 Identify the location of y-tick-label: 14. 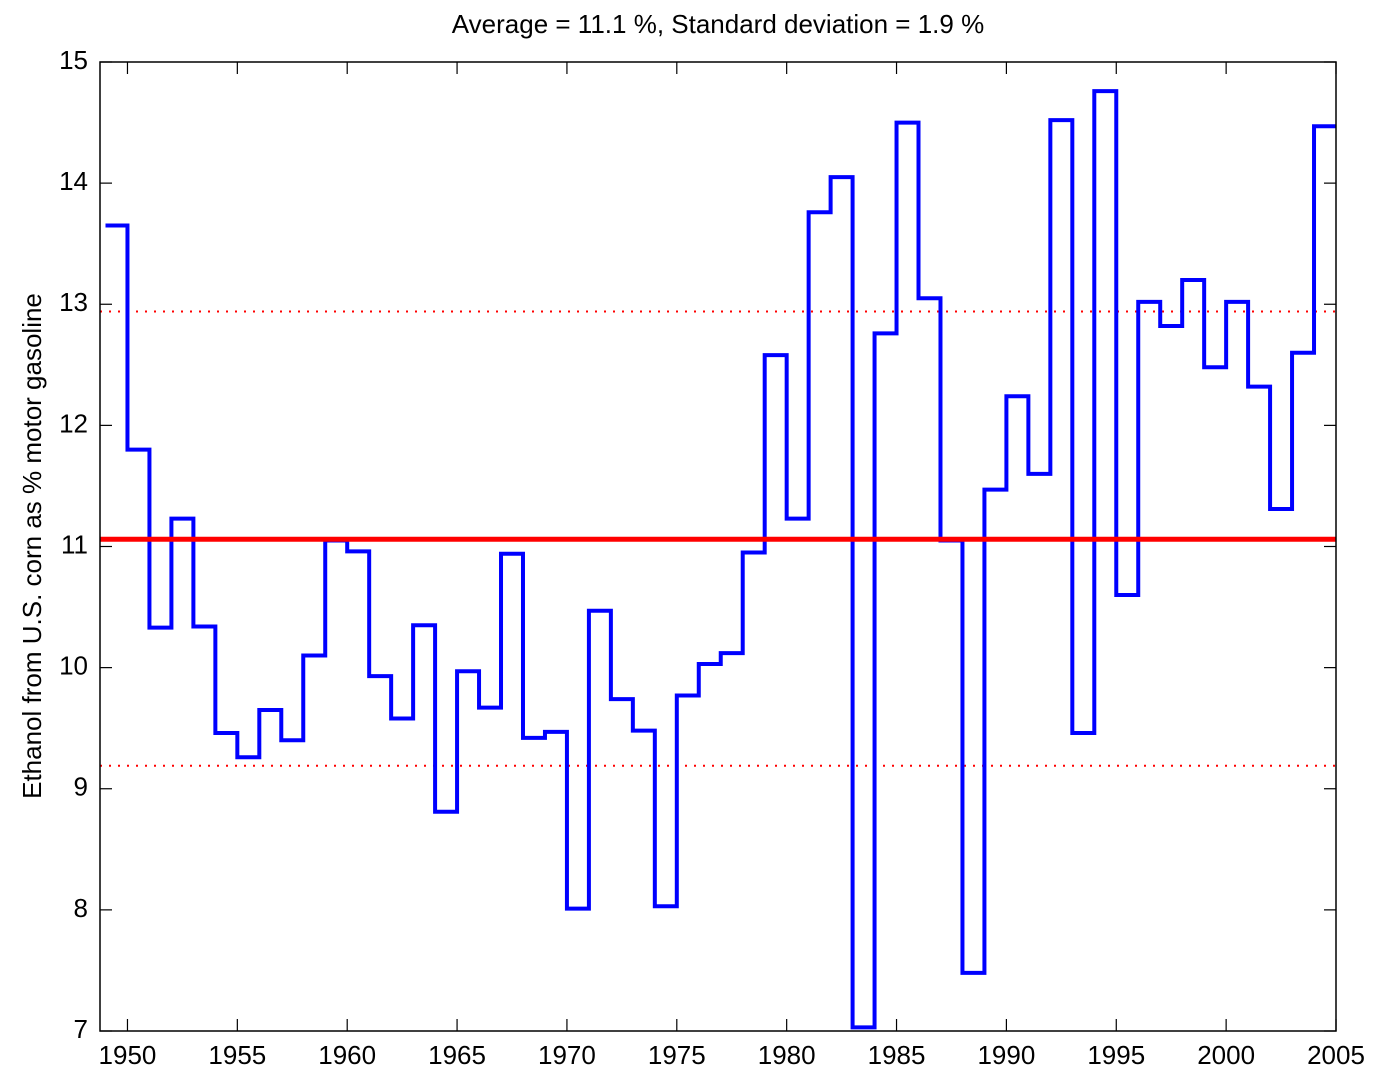
(73, 181).